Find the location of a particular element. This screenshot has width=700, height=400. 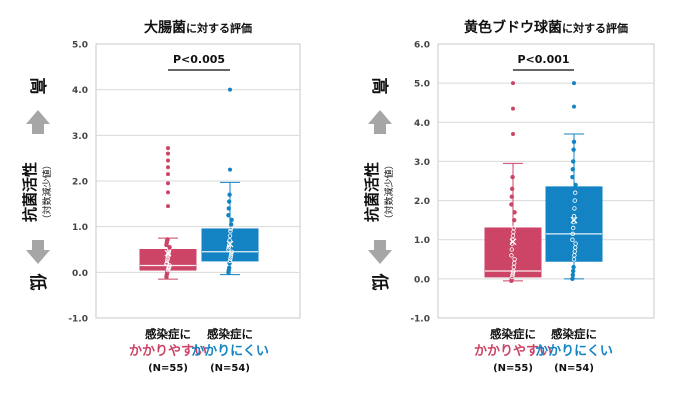

significance-label: P<0.001 is located at coordinates (543, 59).